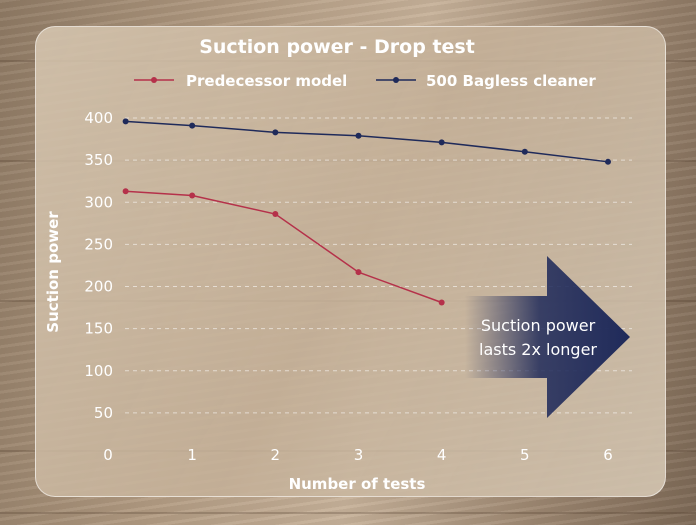  What do you see at coordinates (442, 455) in the screenshot?
I see `x-tick-4: 4` at bounding box center [442, 455].